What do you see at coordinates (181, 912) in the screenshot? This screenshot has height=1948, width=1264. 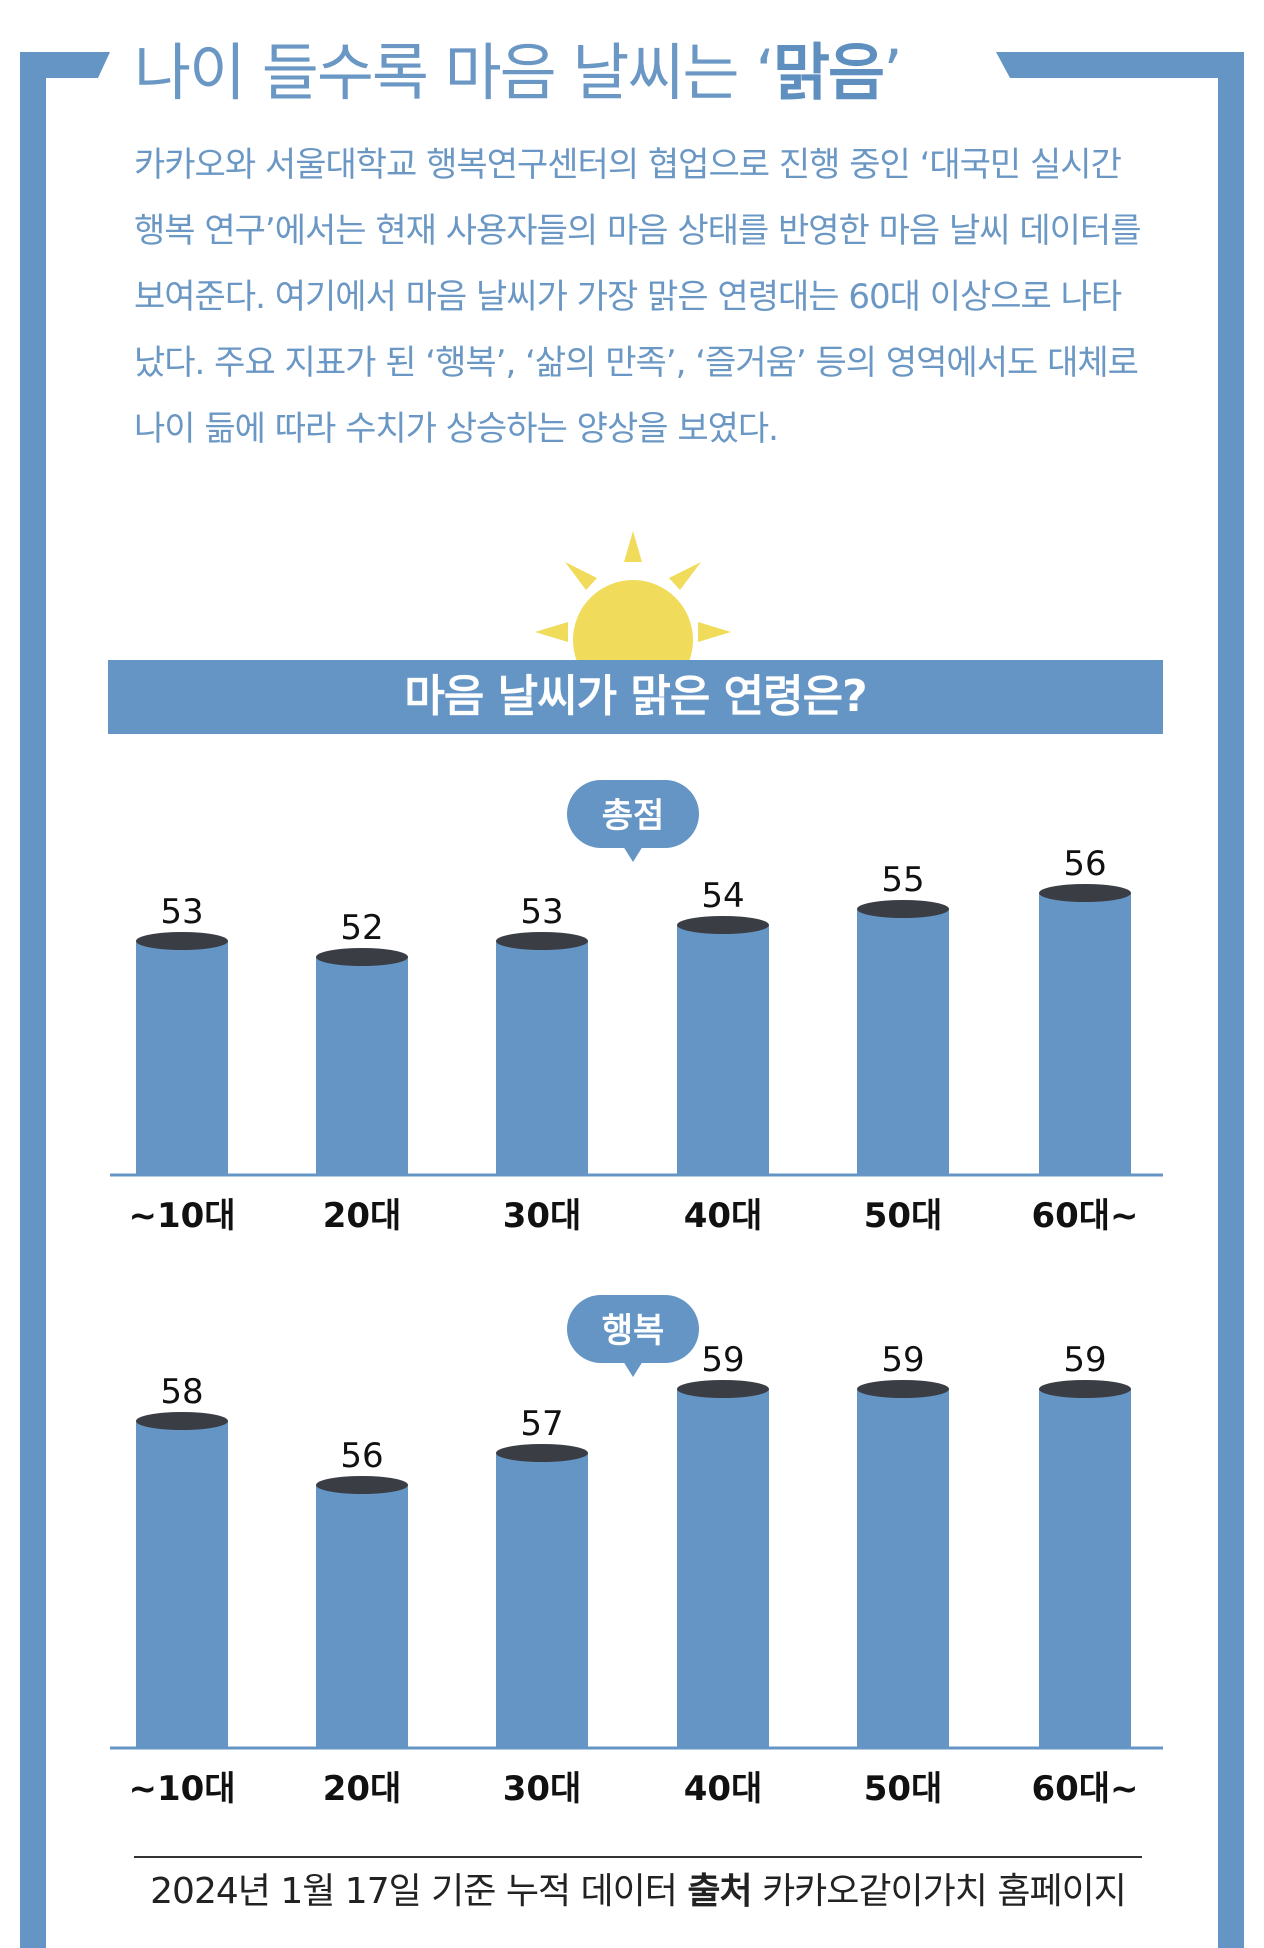 I see `data-label-total-0: 53` at bounding box center [181, 912].